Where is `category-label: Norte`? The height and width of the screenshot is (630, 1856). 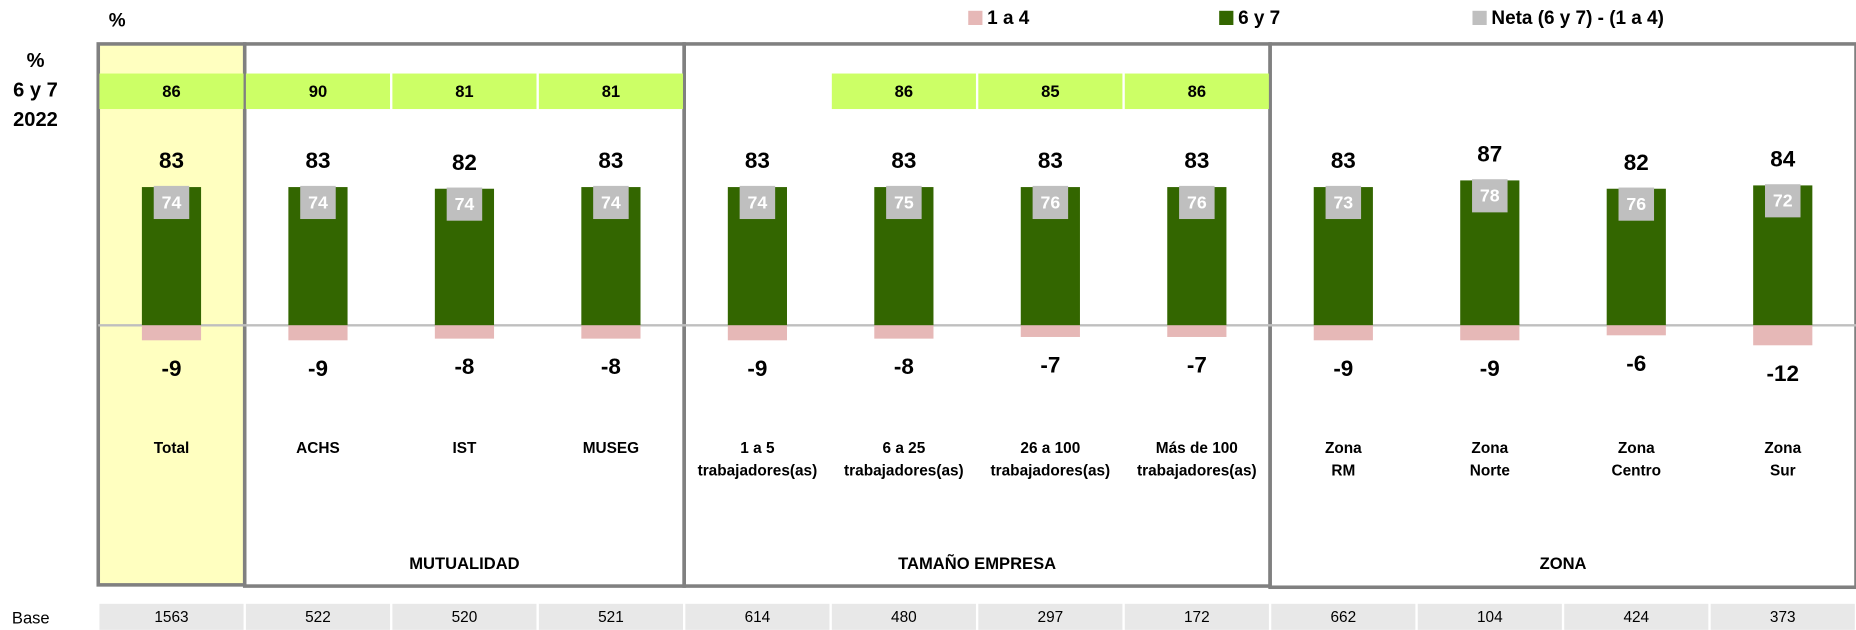
category-label: Norte is located at coordinates (1490, 470).